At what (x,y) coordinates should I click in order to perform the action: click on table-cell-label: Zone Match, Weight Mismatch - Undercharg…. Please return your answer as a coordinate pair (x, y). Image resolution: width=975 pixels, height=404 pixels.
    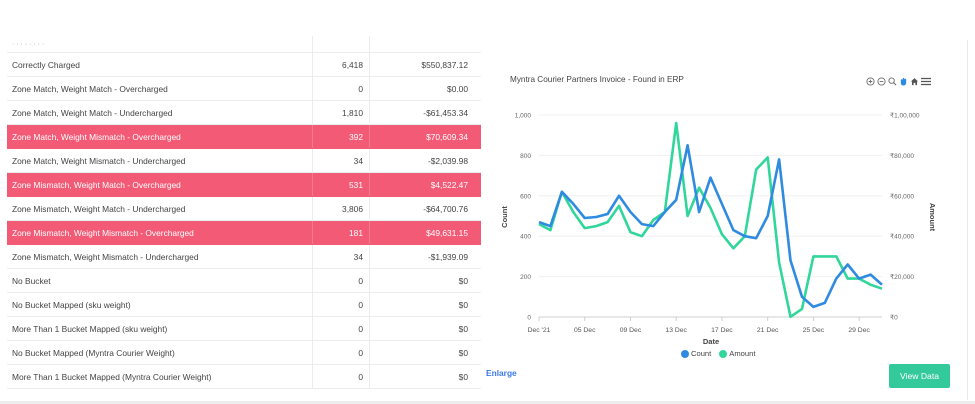
    Looking at the image, I should click on (160, 160).